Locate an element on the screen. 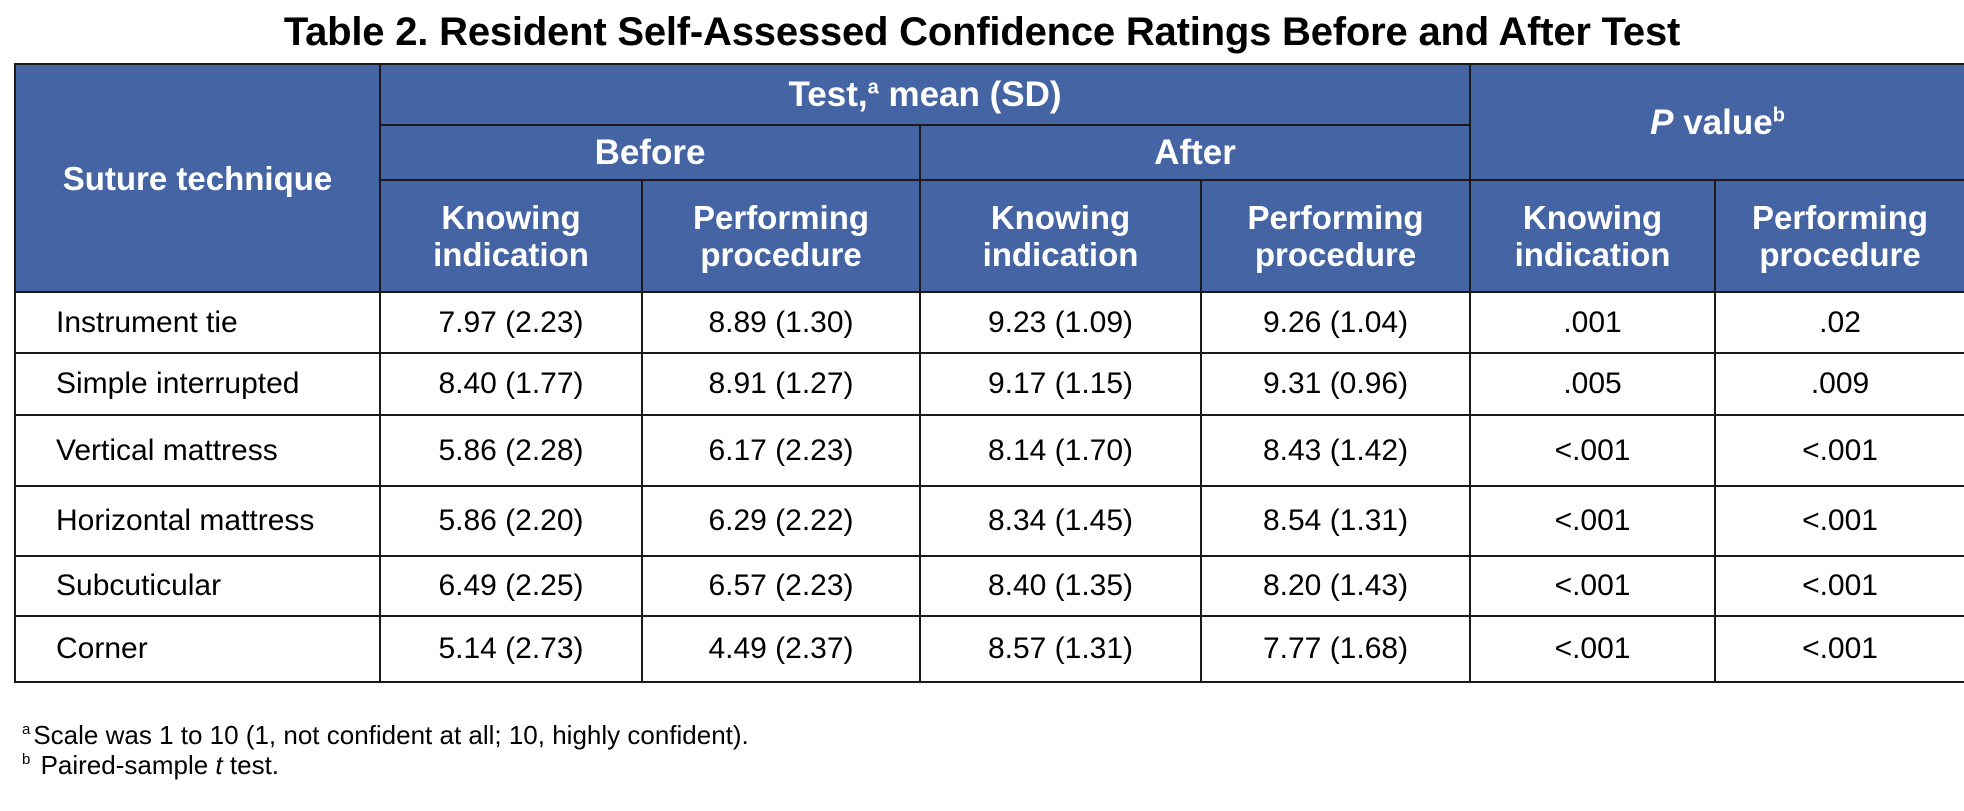 The image size is (1964, 811). cell-before-performing: 4.49 (2.37) is located at coordinates (781, 649).